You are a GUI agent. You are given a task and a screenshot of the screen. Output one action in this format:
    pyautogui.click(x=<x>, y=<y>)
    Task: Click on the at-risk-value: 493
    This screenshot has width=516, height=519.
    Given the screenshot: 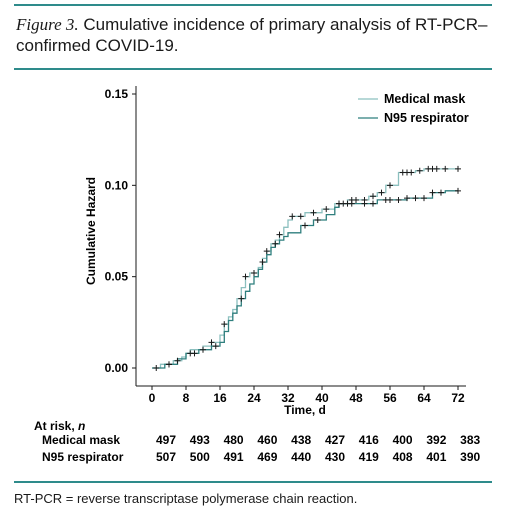 What is the action you would take?
    pyautogui.click(x=200, y=440)
    